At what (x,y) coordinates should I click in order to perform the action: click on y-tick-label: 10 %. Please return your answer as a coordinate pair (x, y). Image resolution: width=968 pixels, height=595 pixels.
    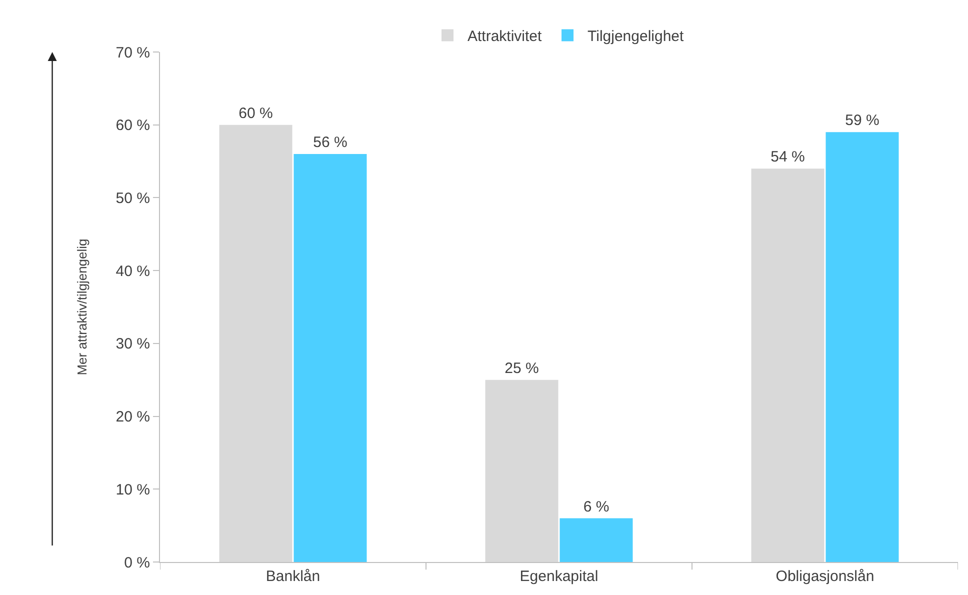
    Looking at the image, I should click on (133, 489).